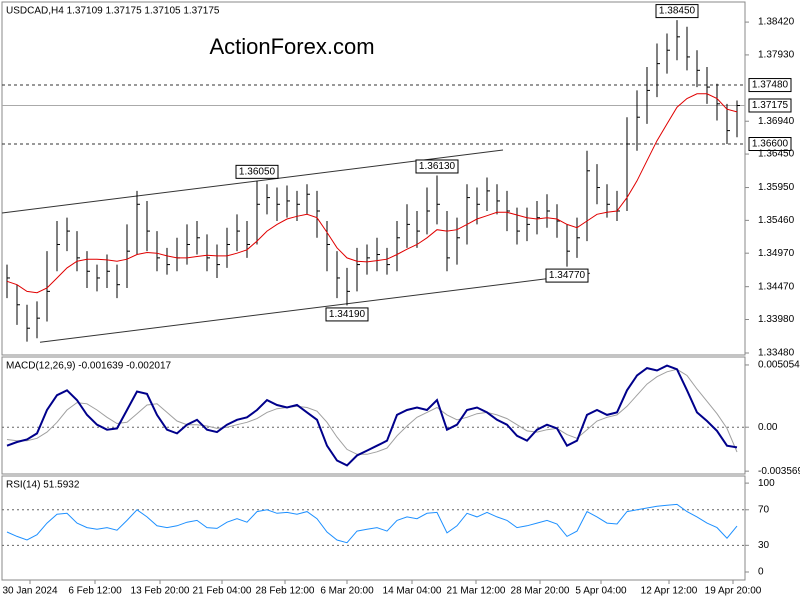  Describe the element at coordinates (768, 427) in the screenshot. I see `y-tick-label: 0.00` at that location.